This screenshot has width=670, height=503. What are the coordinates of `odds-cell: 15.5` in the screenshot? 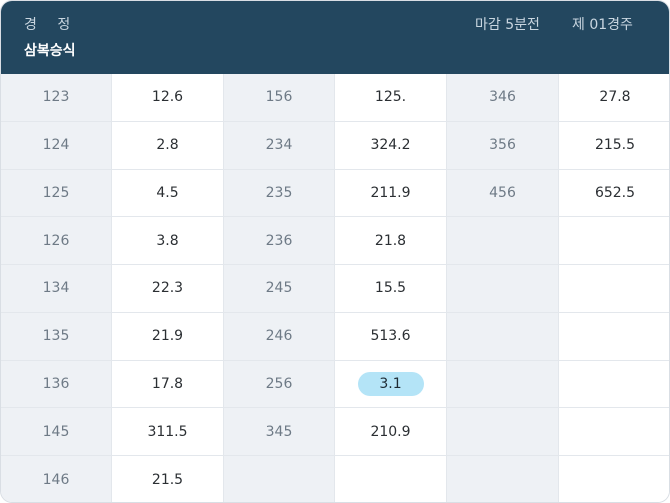 It's located at (391, 289).